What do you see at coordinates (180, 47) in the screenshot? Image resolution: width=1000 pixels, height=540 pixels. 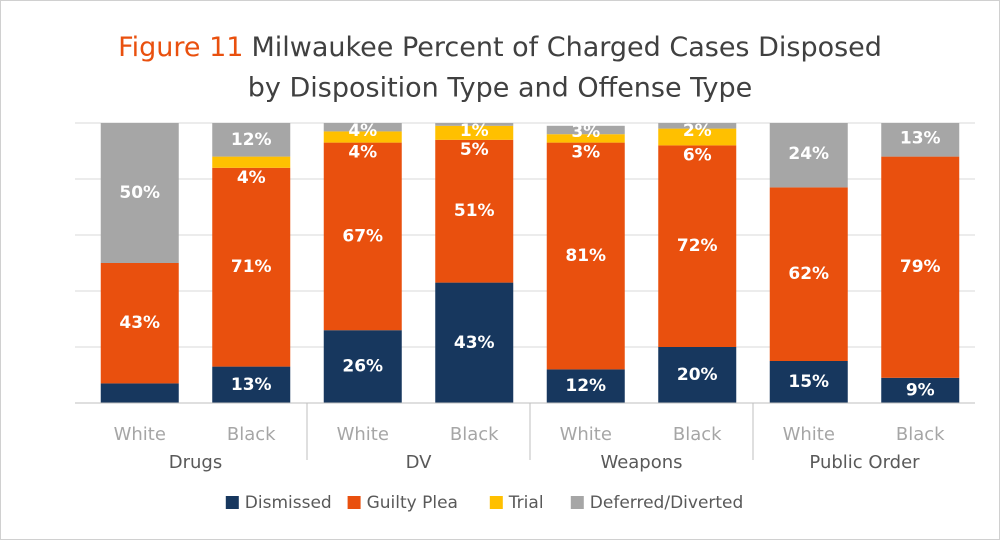 I see `title-label: Figure 11` at bounding box center [180, 47].